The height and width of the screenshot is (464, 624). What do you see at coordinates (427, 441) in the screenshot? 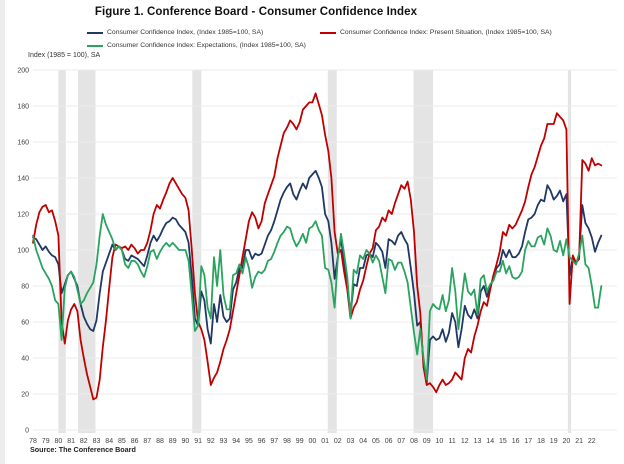
I see `x-tick-label: 09` at bounding box center [427, 441].